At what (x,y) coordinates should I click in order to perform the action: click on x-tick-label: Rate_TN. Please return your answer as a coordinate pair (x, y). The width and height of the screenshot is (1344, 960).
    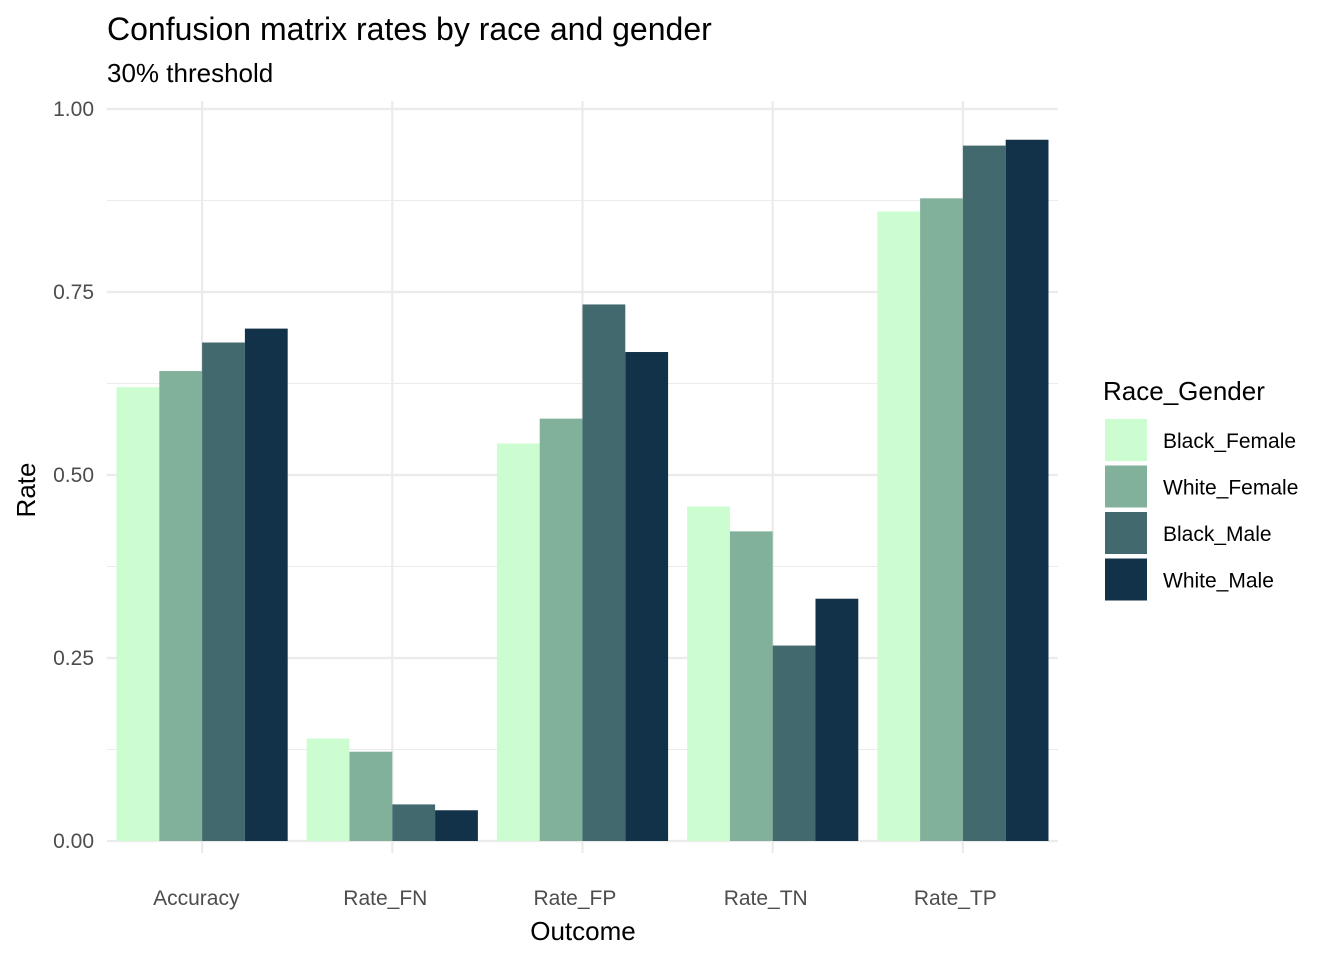
    Looking at the image, I should click on (766, 898).